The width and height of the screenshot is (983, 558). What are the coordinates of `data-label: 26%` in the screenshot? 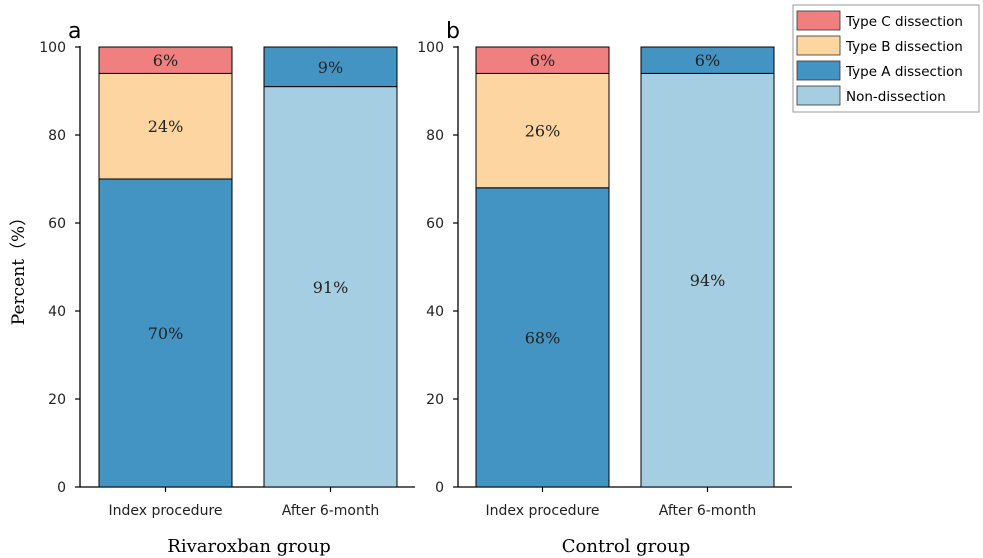 It's located at (543, 131).